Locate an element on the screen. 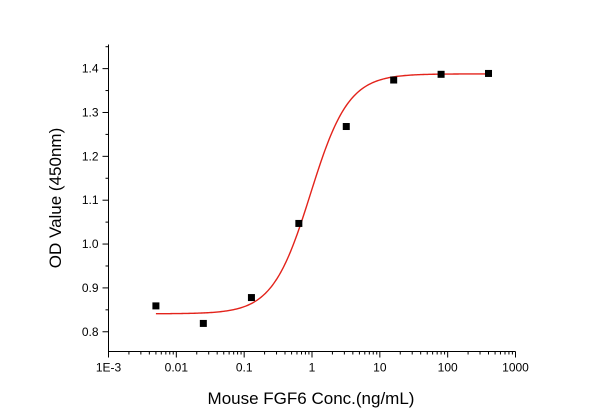 The image size is (600, 419). x-tick-label: 1000 is located at coordinates (515, 368).